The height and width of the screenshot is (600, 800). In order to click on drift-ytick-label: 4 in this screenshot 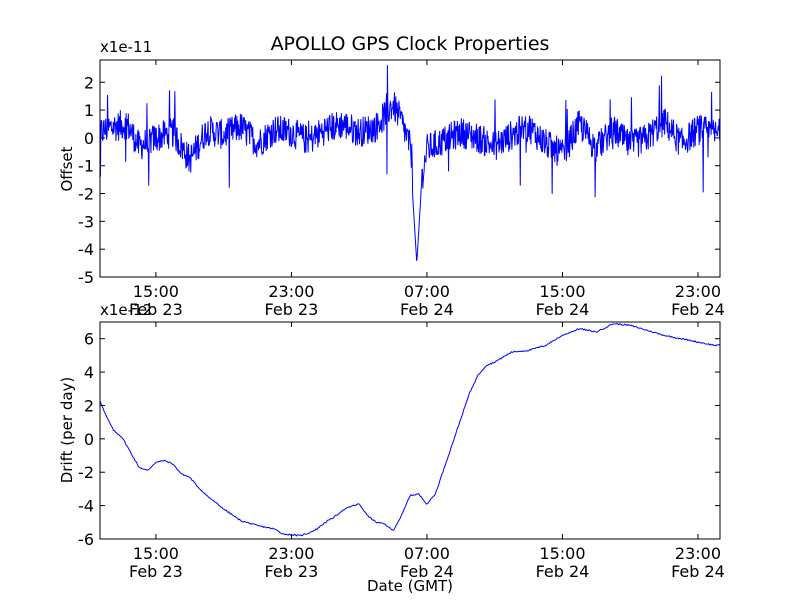, I will do `click(89, 372)`.